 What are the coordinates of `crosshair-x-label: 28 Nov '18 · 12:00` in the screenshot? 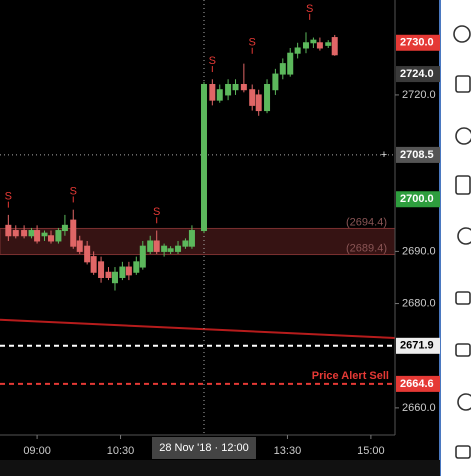 It's located at (204, 448).